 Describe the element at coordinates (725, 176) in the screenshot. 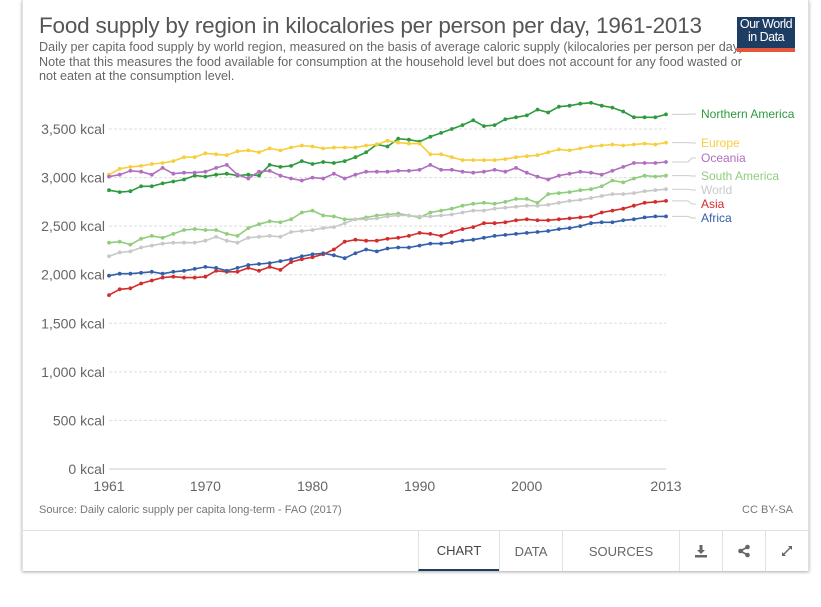

I see `legend-item: South America` at that location.